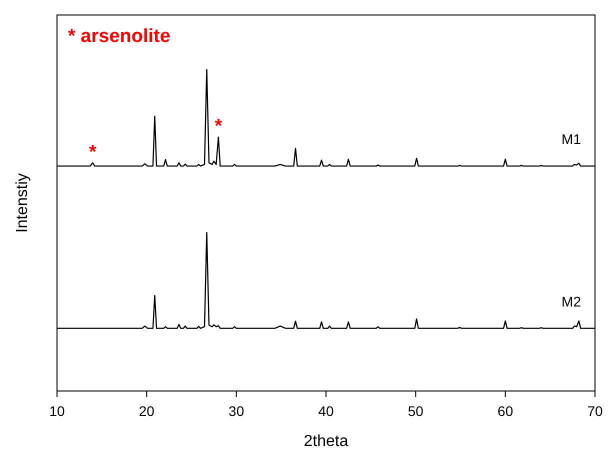 The image size is (610, 455). I want to click on y-axis-title: Intenstiy, so click(22, 203).